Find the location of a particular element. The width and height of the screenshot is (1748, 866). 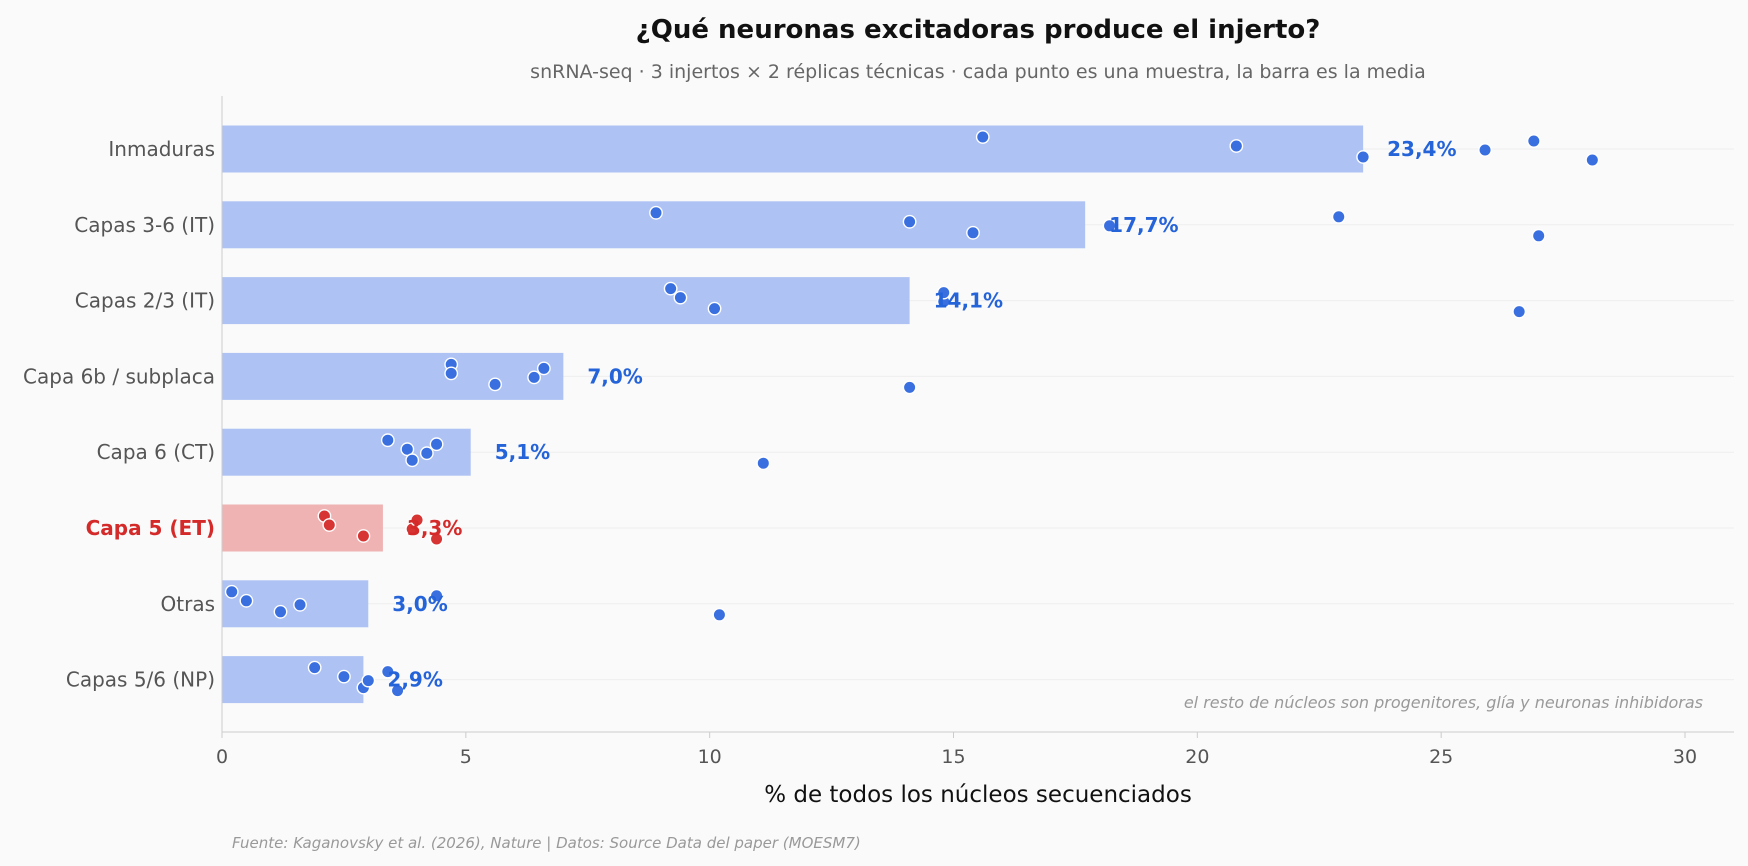

value-label: 23,4% is located at coordinates (1421, 149).